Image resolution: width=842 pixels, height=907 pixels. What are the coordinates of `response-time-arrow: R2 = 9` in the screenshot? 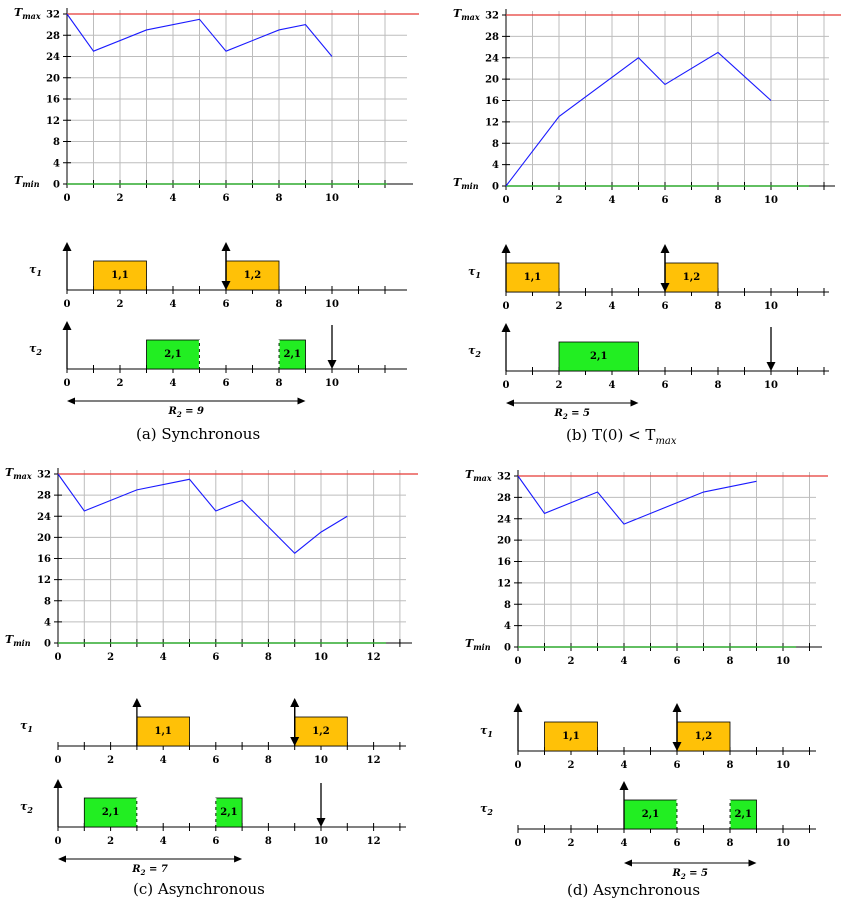 It's located at (186, 408).